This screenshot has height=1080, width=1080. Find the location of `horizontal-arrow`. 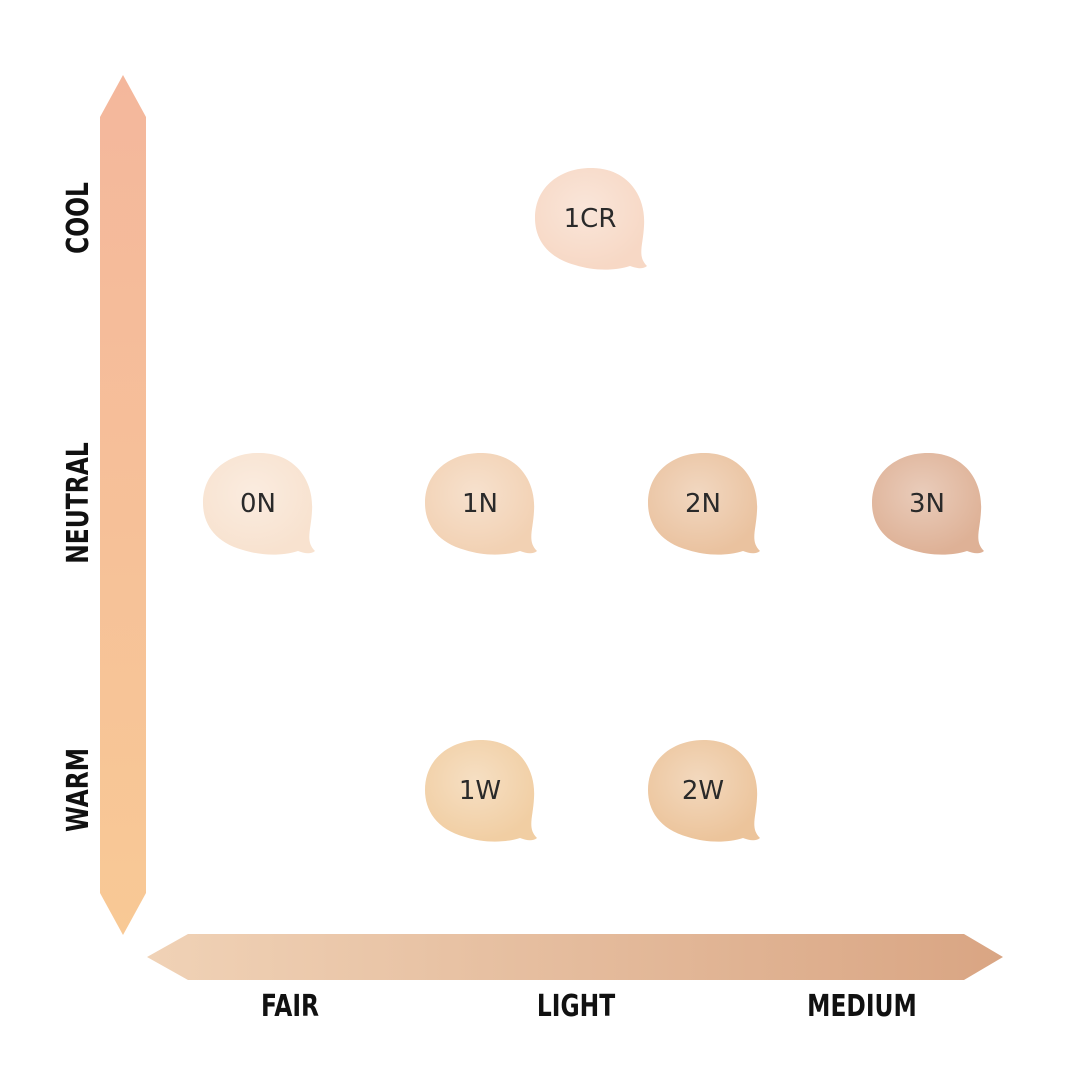

horizontal-arrow is located at coordinates (575, 957).